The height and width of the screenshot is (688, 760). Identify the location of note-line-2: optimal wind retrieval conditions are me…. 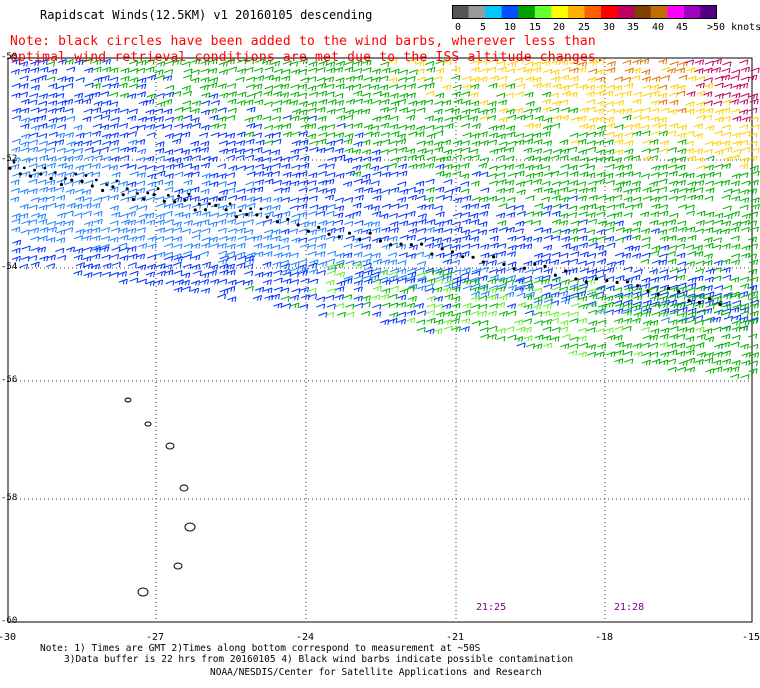
(307, 57).